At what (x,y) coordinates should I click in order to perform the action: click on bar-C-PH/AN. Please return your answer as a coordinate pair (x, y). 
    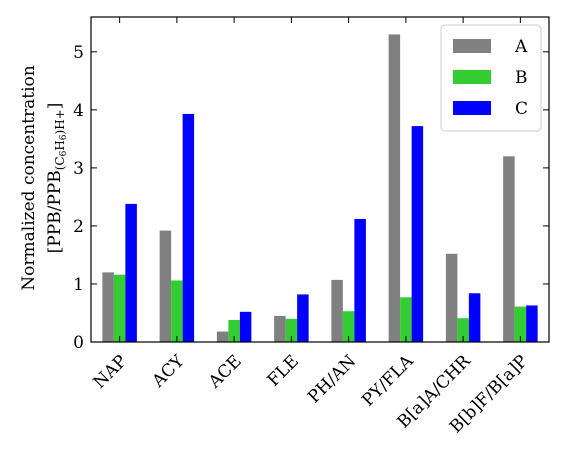
    Looking at the image, I should click on (360, 280).